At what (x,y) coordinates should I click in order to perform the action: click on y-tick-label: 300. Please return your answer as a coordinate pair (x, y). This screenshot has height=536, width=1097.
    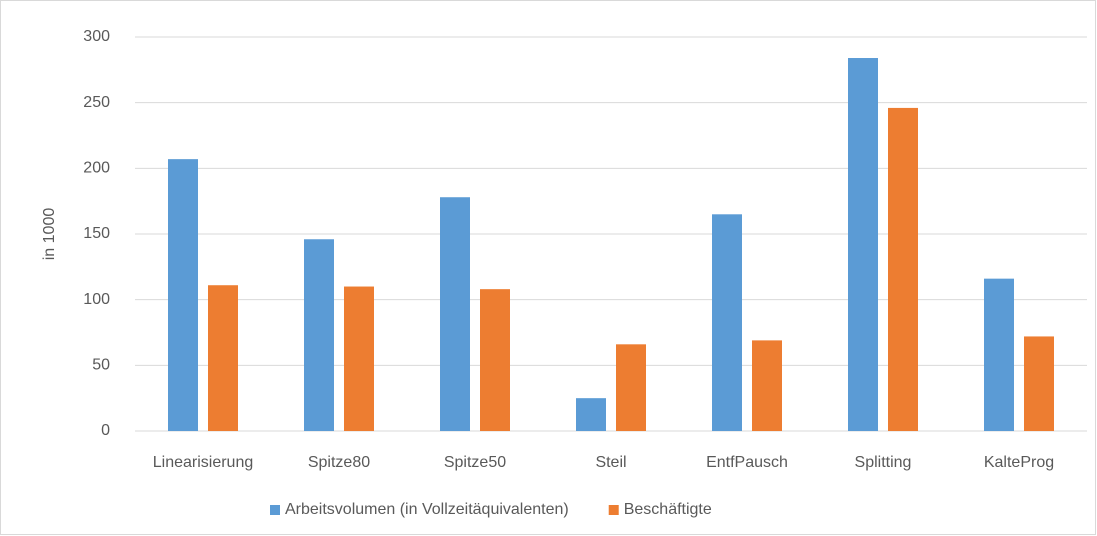
    Looking at the image, I should click on (96, 36).